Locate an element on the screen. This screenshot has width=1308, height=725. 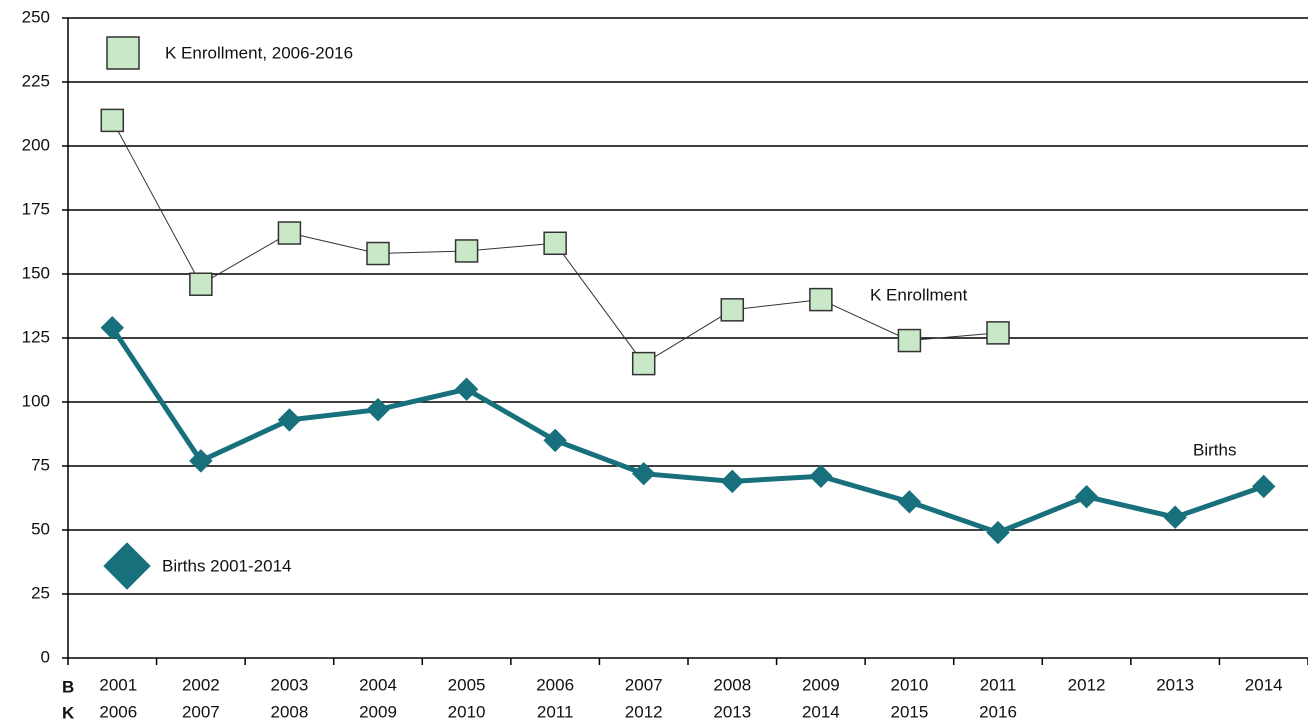
x-tick-label: 2004 is located at coordinates (378, 684).